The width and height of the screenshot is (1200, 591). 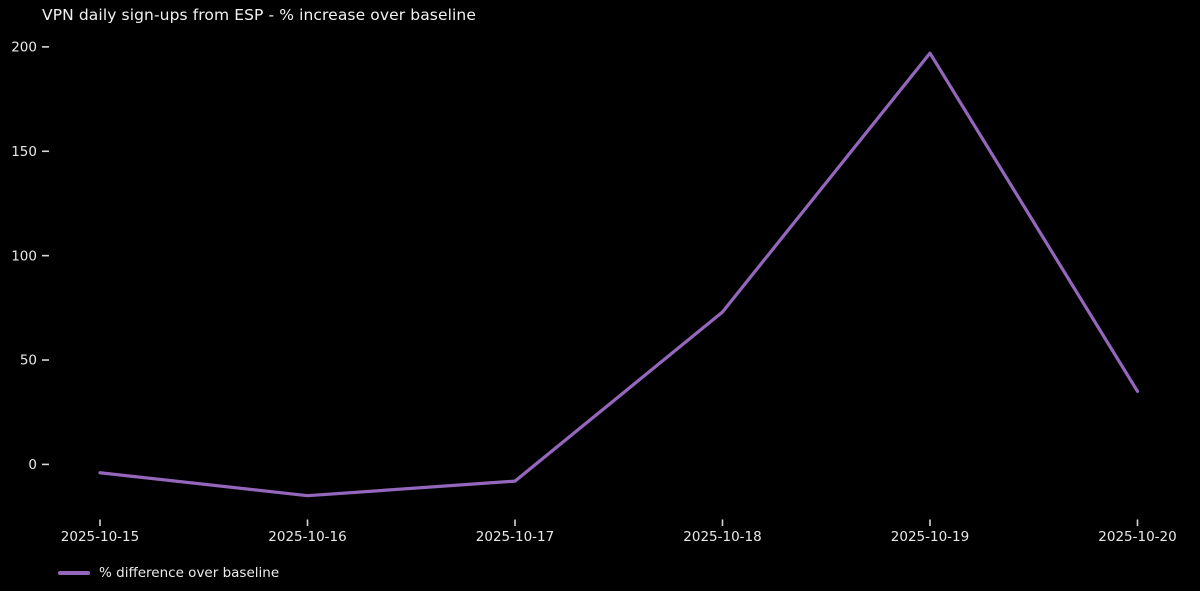 I want to click on y-tick-label: 0, so click(x=32, y=465).